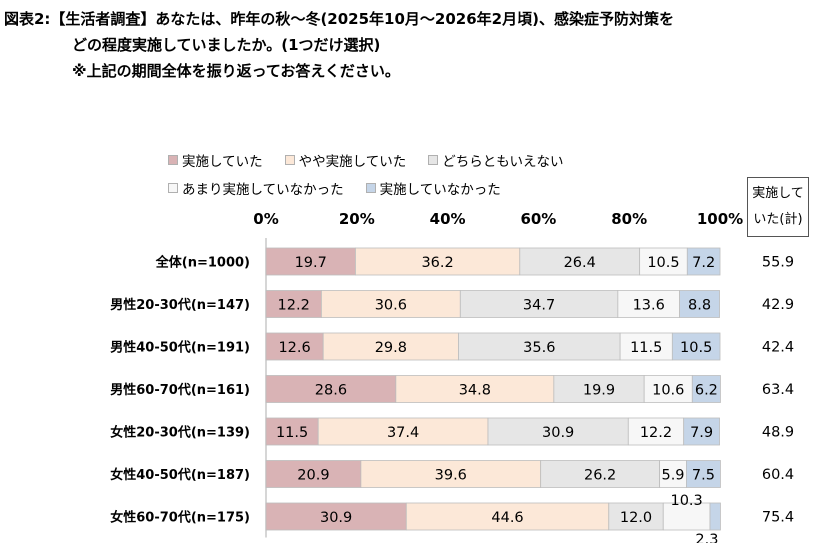 The image size is (840, 543). I want to click on x-tick-label-2: 40%, so click(448, 219).